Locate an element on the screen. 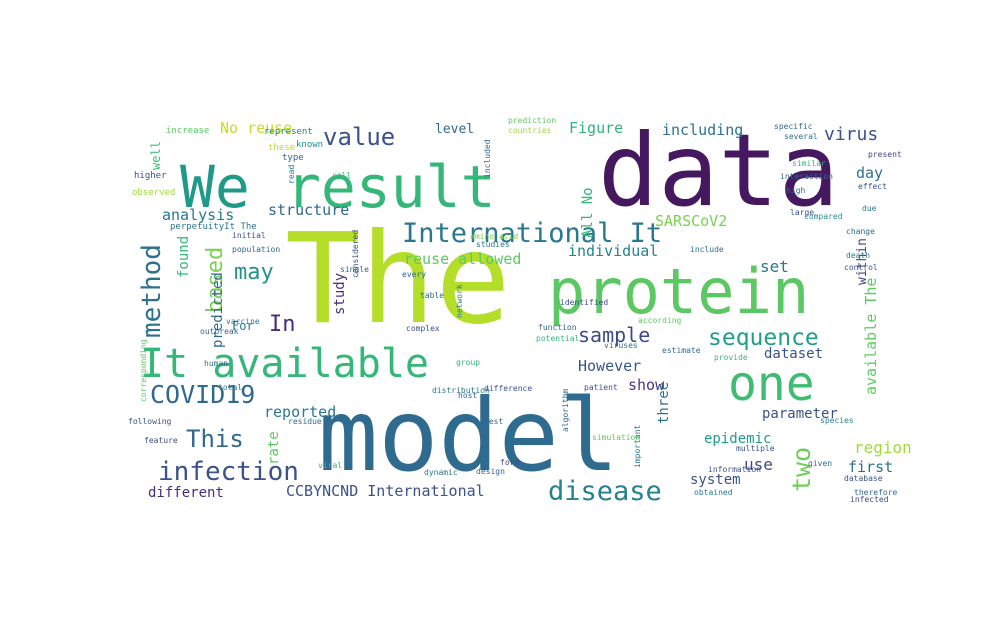 This screenshot has width=1000, height=618. word-prediction: prediction is located at coordinates (532, 120).